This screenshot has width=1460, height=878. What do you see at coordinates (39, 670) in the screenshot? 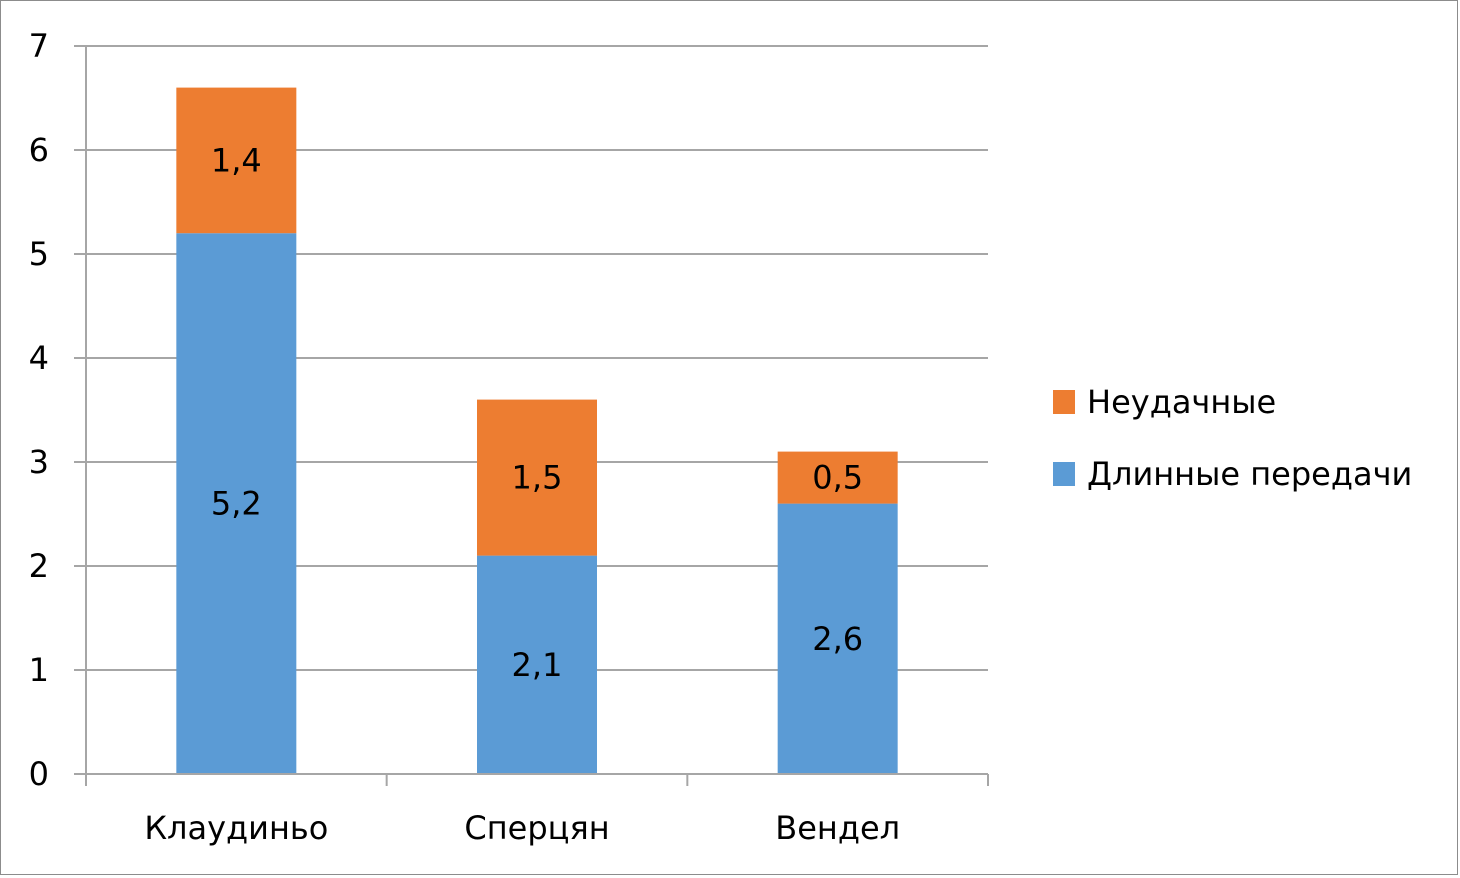
I see `y-tick-label: 1` at bounding box center [39, 670].